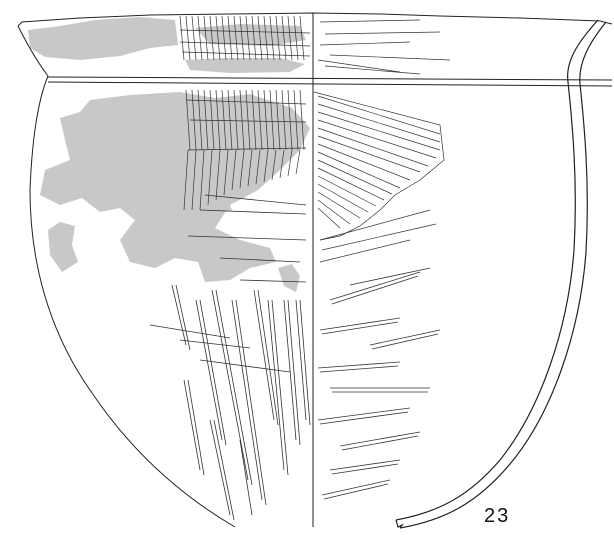 The image size is (614, 535). I want to click on hatching-rim, so click(315, 45).